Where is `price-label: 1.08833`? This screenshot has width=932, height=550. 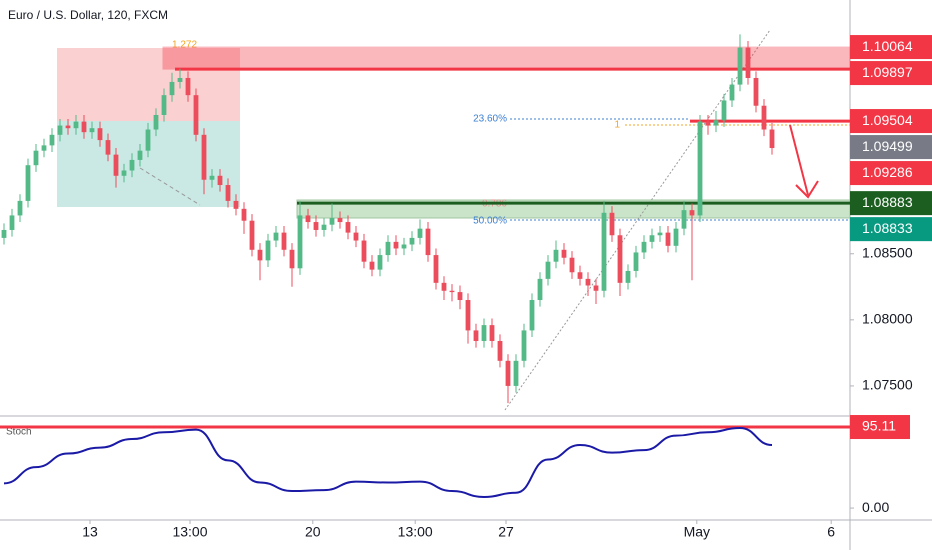 price-label: 1.08833 is located at coordinates (887, 228).